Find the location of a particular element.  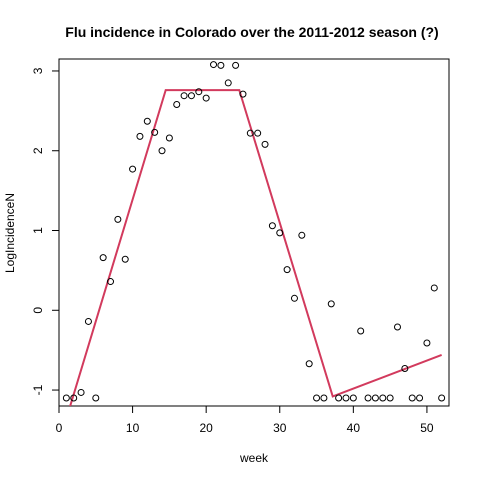

y-tick-label: 3 is located at coordinates (38, 70).